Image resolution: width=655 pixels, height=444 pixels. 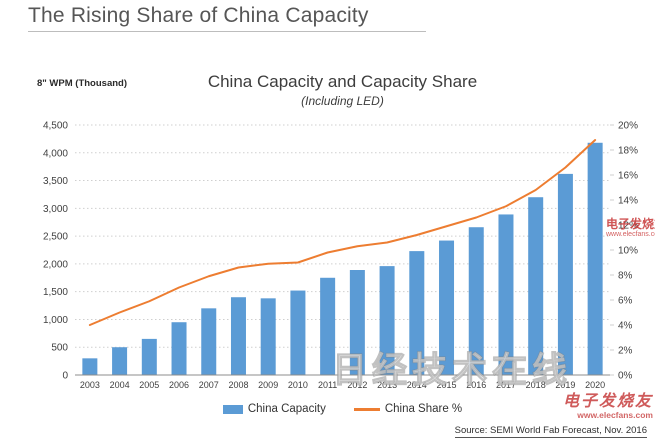 I want to click on svg-text: 4%, so click(x=625, y=326).